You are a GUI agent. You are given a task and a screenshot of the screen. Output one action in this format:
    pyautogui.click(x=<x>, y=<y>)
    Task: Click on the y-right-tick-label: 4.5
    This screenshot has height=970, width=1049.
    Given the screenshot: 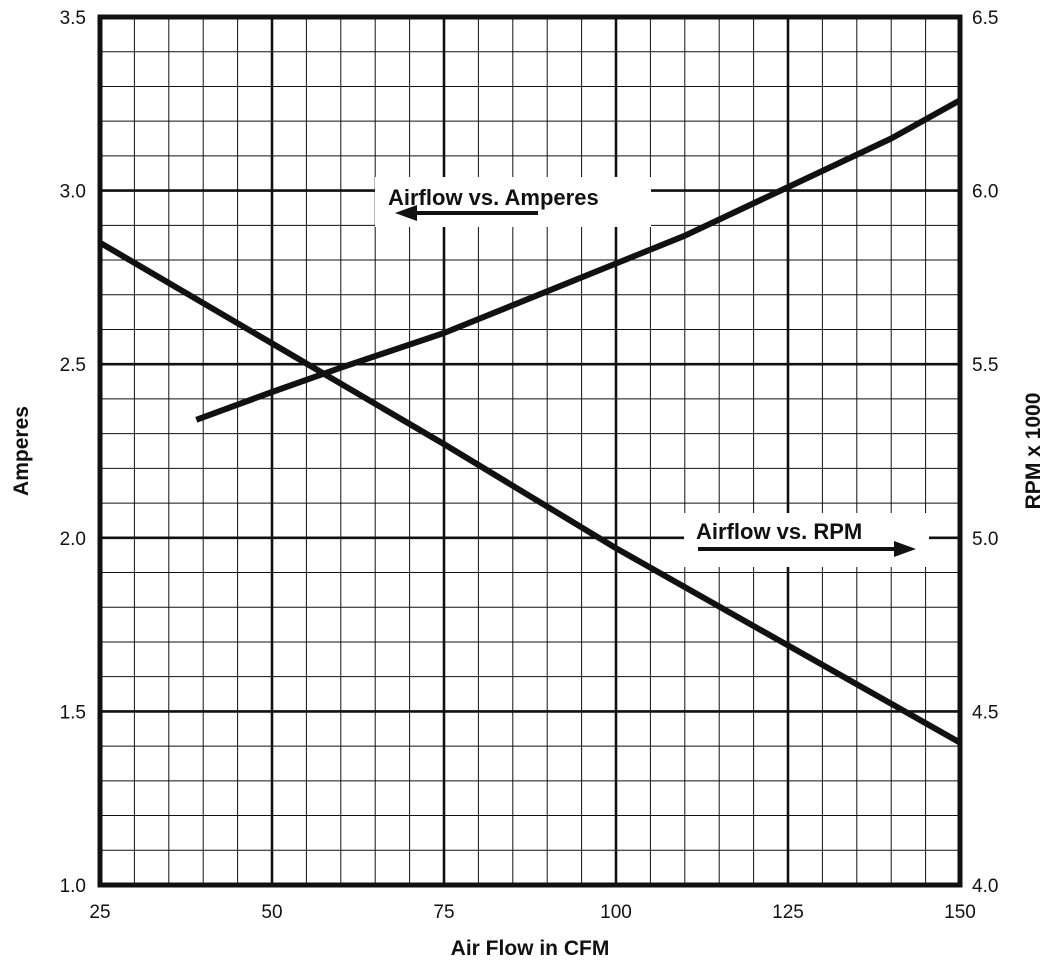 What is the action you would take?
    pyautogui.click(x=985, y=712)
    